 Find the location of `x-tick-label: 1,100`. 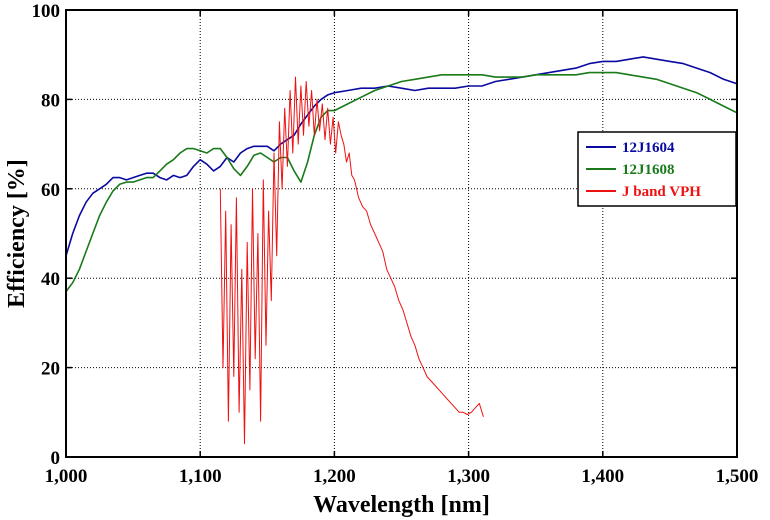

x-tick-label: 1,100 is located at coordinates (200, 476).